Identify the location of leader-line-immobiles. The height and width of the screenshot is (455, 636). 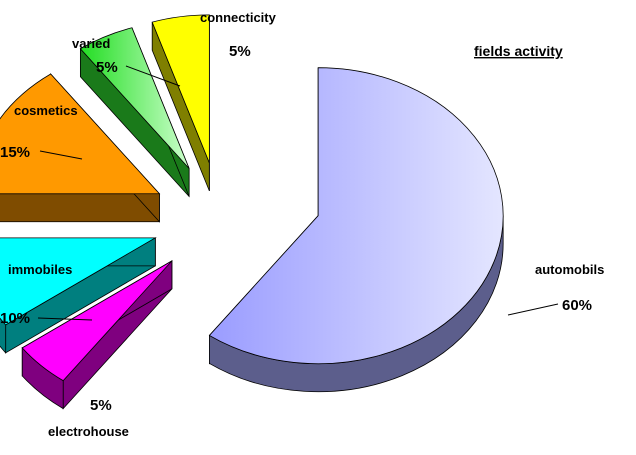
(65, 319).